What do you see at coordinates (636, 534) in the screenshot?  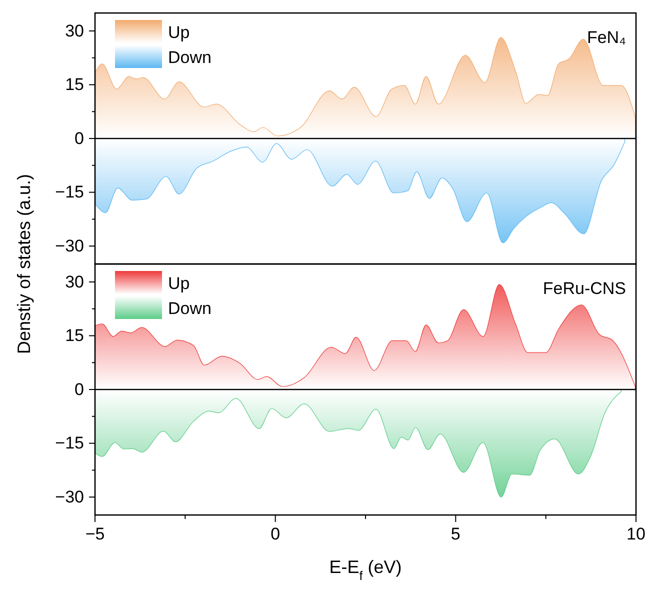 I see `x-tick-label: 10` at bounding box center [636, 534].